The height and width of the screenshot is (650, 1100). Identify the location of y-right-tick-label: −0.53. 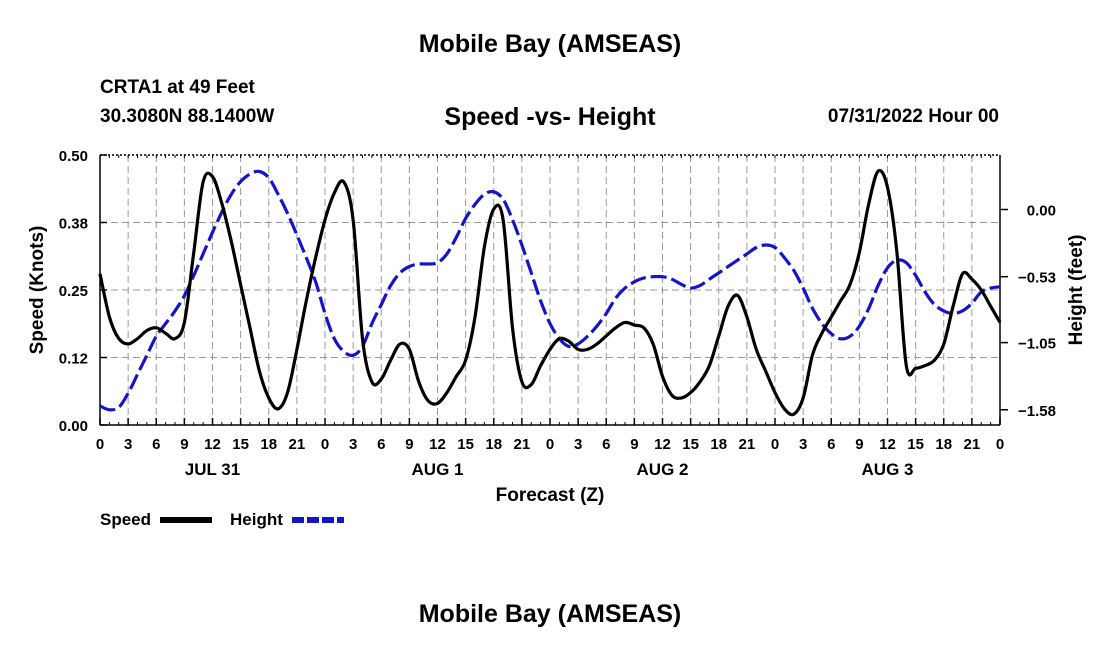
(1037, 278).